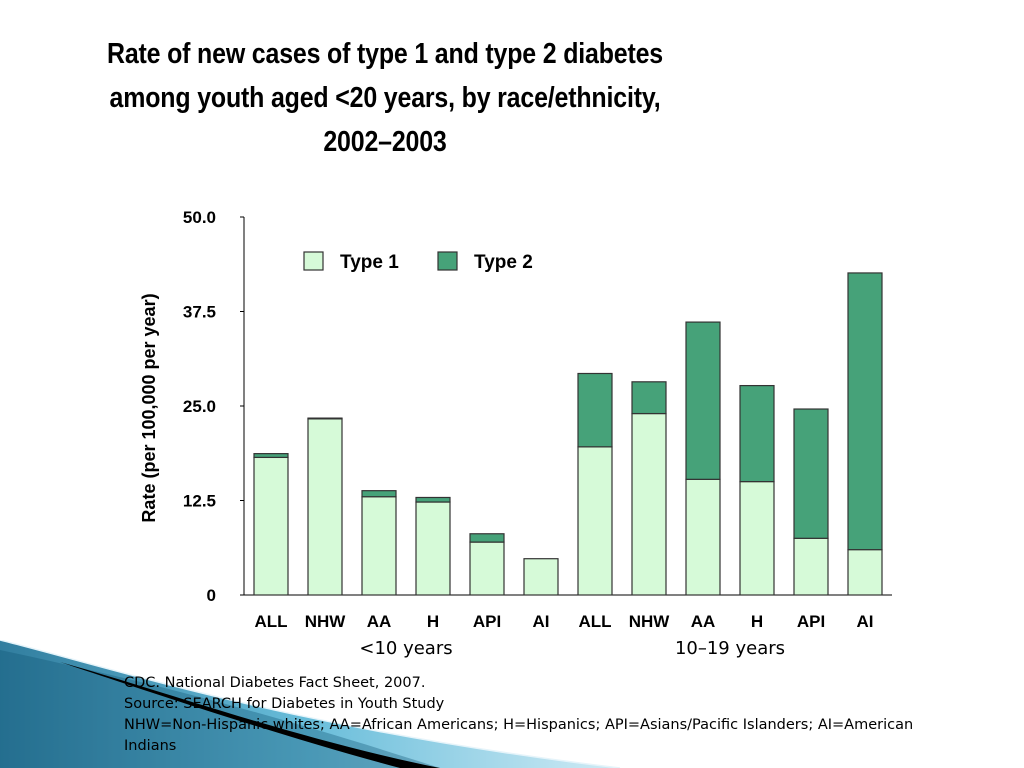 The height and width of the screenshot is (768, 1024). What do you see at coordinates (199, 501) in the screenshot?
I see `y-tick-label: 12.5` at bounding box center [199, 501].